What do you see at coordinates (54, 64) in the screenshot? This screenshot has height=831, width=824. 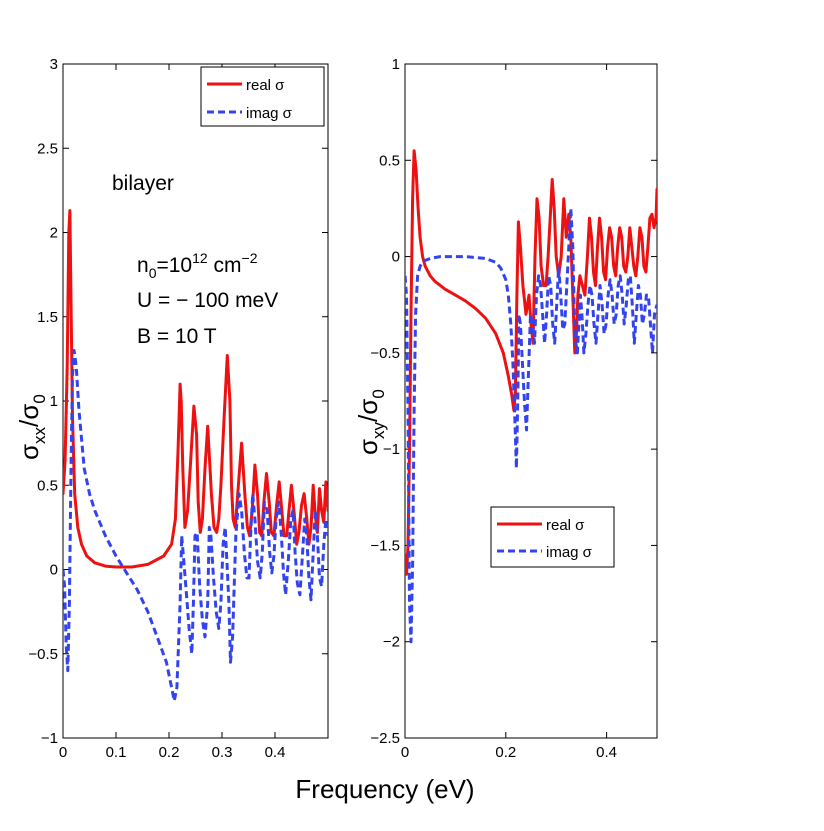 I see `left-ytick-label: 3` at bounding box center [54, 64].